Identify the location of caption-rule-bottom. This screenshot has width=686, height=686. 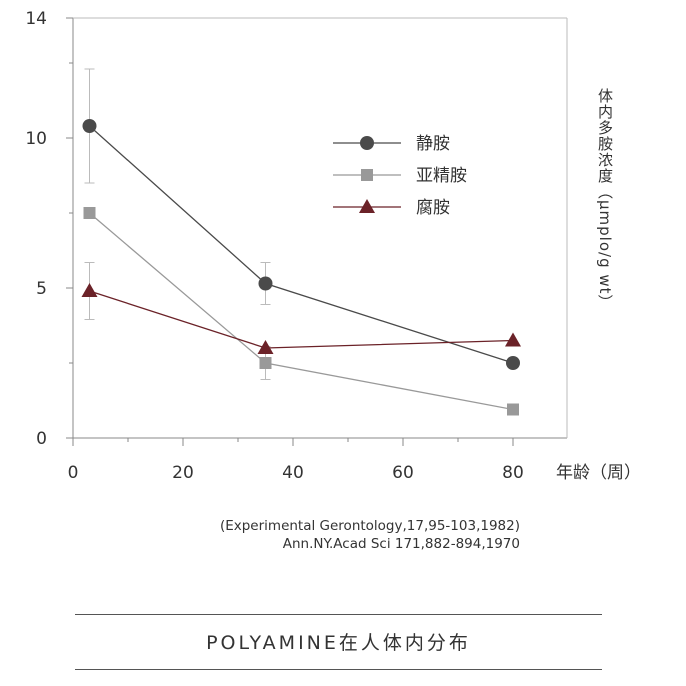
(338, 669).